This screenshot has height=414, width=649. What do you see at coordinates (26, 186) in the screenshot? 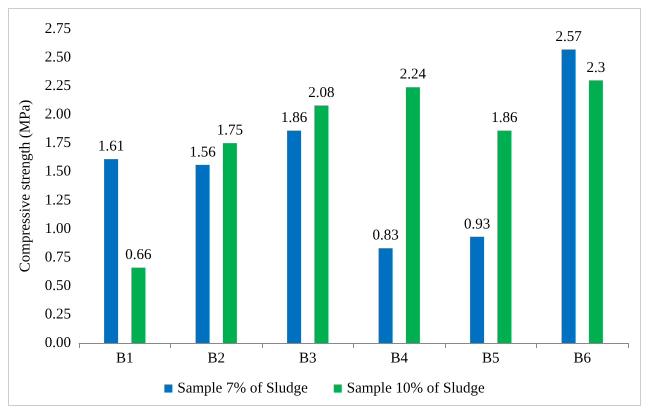
I see `y-axis-title: Compressive strength (MPa)` at bounding box center [26, 186].